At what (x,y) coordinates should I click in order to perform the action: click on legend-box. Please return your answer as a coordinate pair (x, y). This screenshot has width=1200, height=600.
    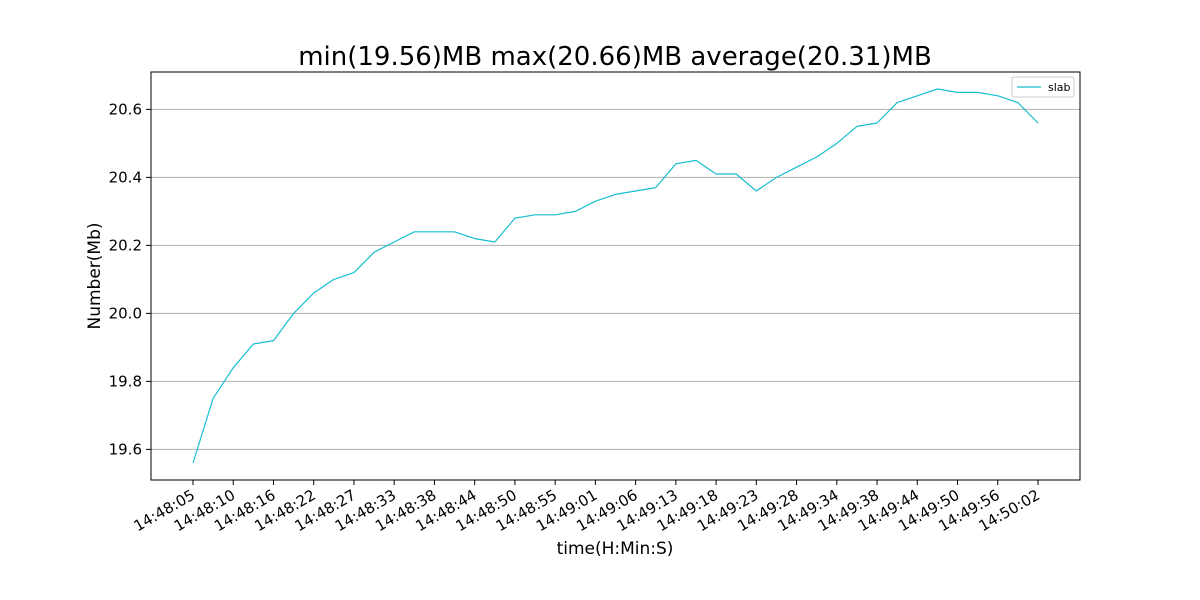
    Looking at the image, I should click on (1043, 87).